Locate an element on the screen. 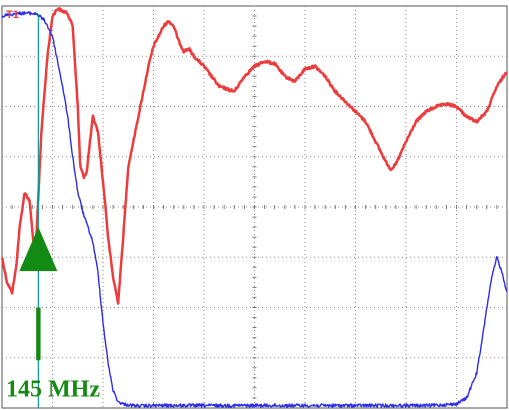 Image resolution: width=509 pixels, height=410 pixels. marker-arrow-shaft is located at coordinates (38, 334).